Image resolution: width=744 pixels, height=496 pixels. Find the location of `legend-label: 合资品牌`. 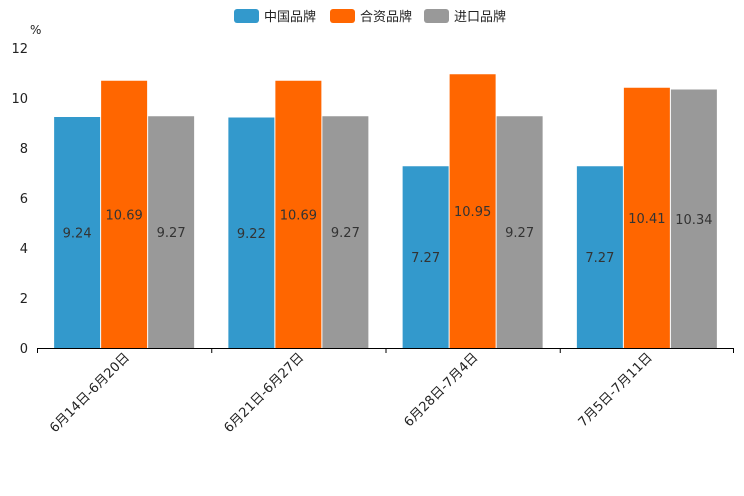

legend-label: 合资品牌 is located at coordinates (386, 17).